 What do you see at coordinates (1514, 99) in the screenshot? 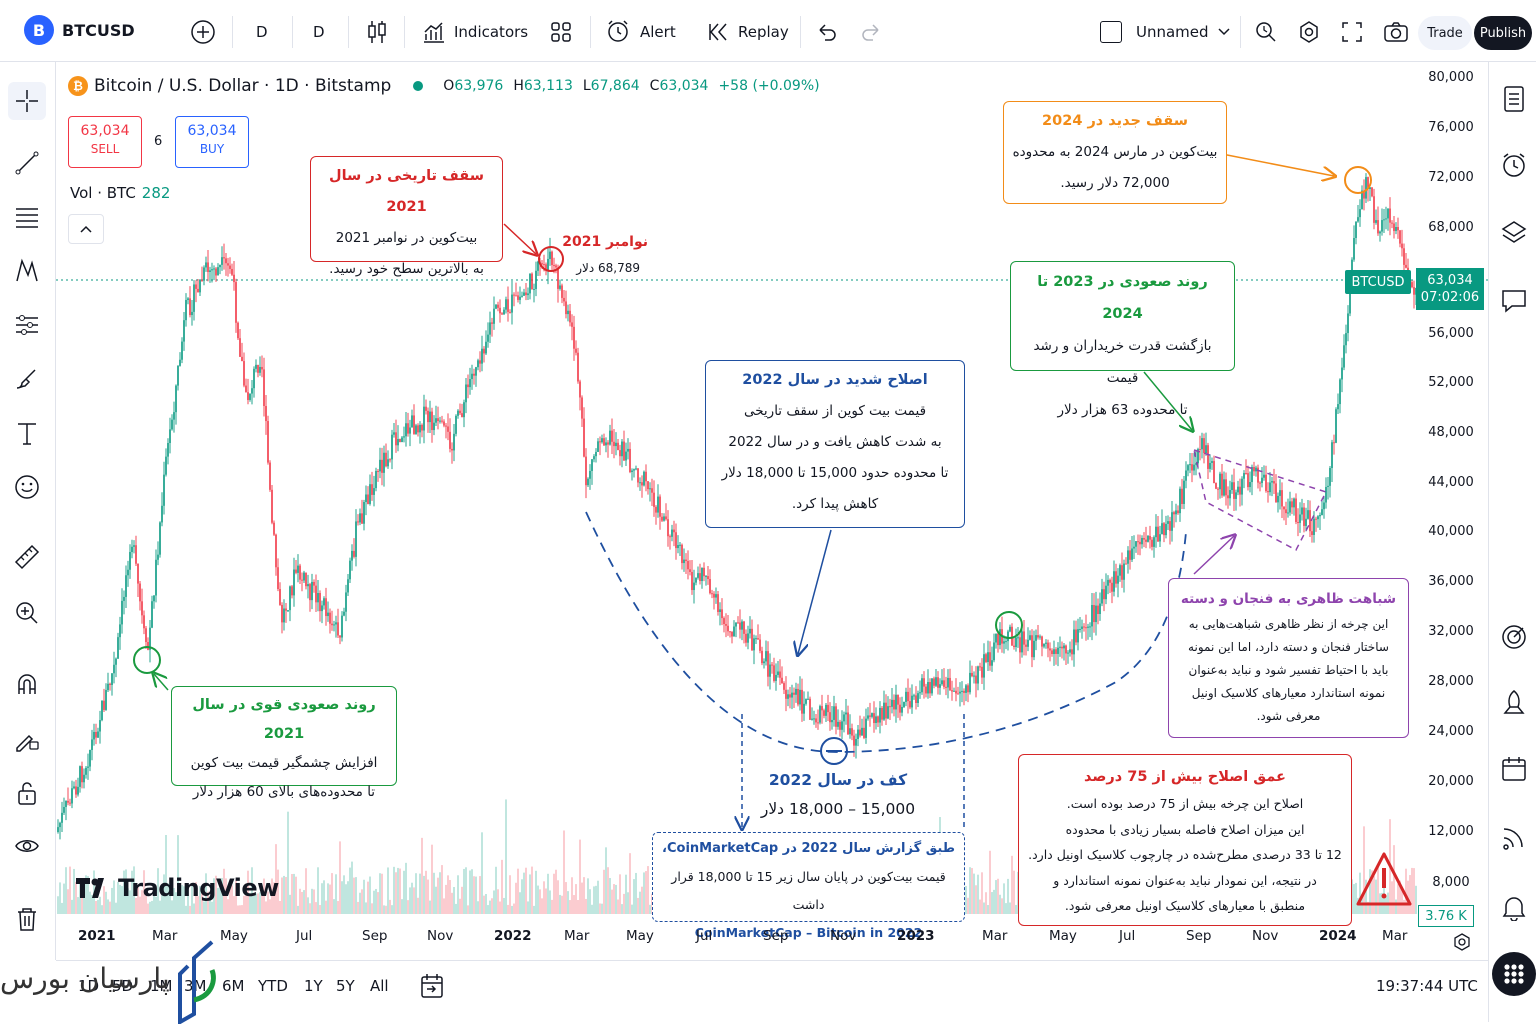
I see `watchlist-icon` at bounding box center [1514, 99].